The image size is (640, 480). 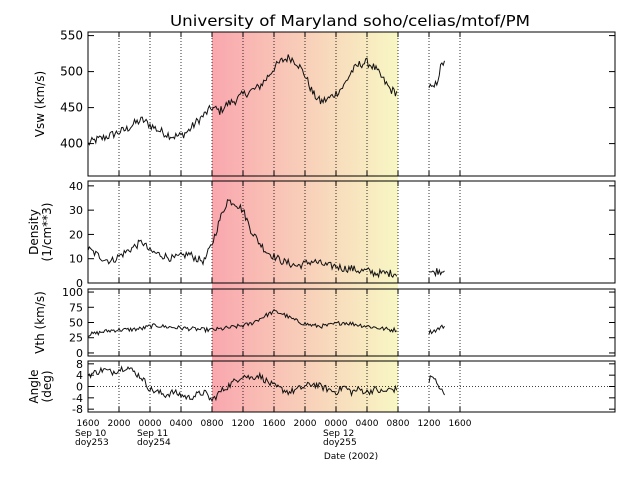 I want to click on y-tick-label: -4, so click(x=77, y=398).